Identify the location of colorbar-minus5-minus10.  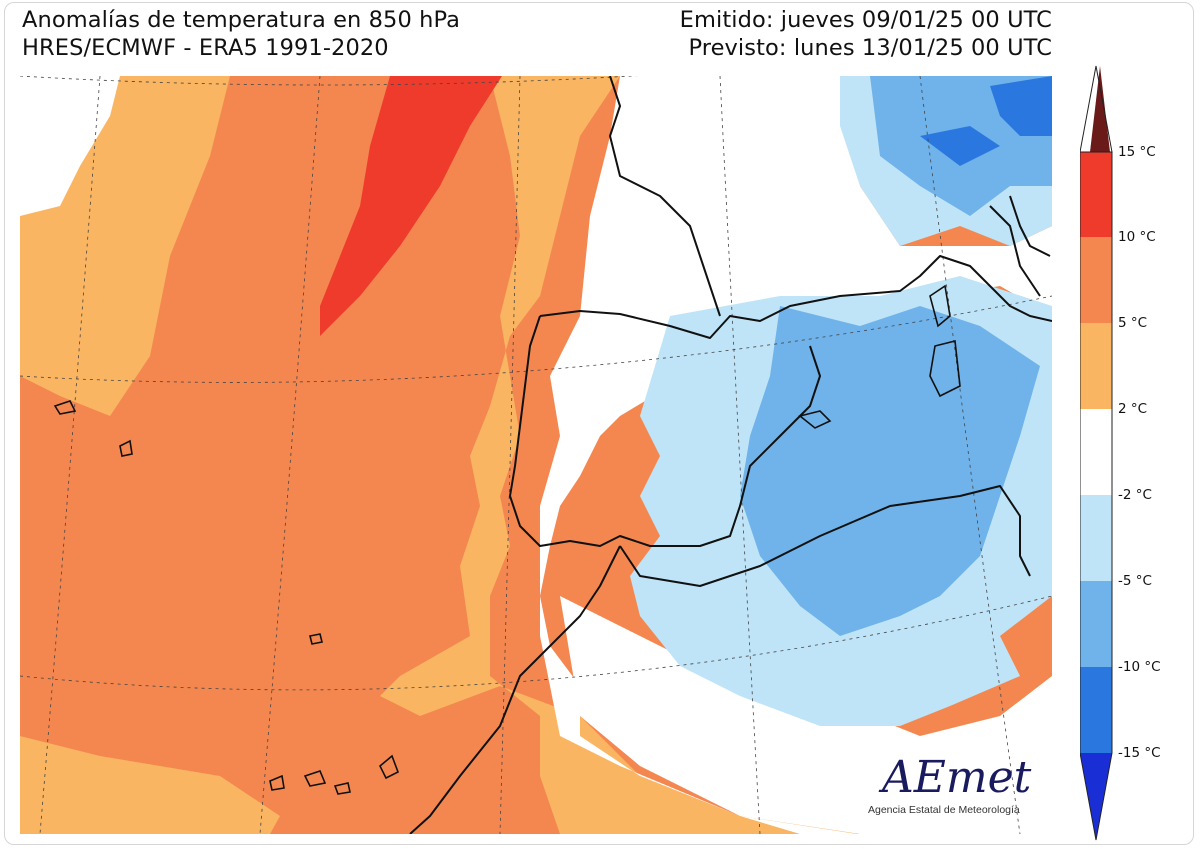
(1096, 624).